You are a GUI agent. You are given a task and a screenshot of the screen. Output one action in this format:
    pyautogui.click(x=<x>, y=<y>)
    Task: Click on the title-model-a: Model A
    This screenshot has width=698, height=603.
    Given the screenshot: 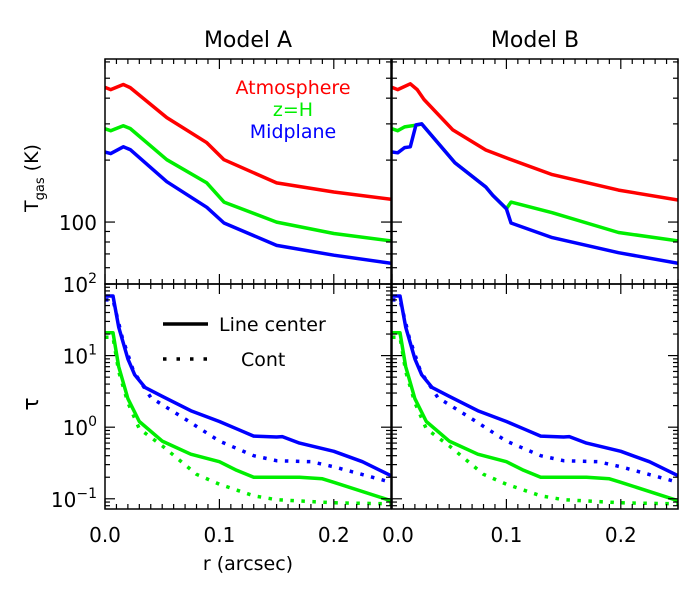 What is the action you would take?
    pyautogui.click(x=248, y=40)
    